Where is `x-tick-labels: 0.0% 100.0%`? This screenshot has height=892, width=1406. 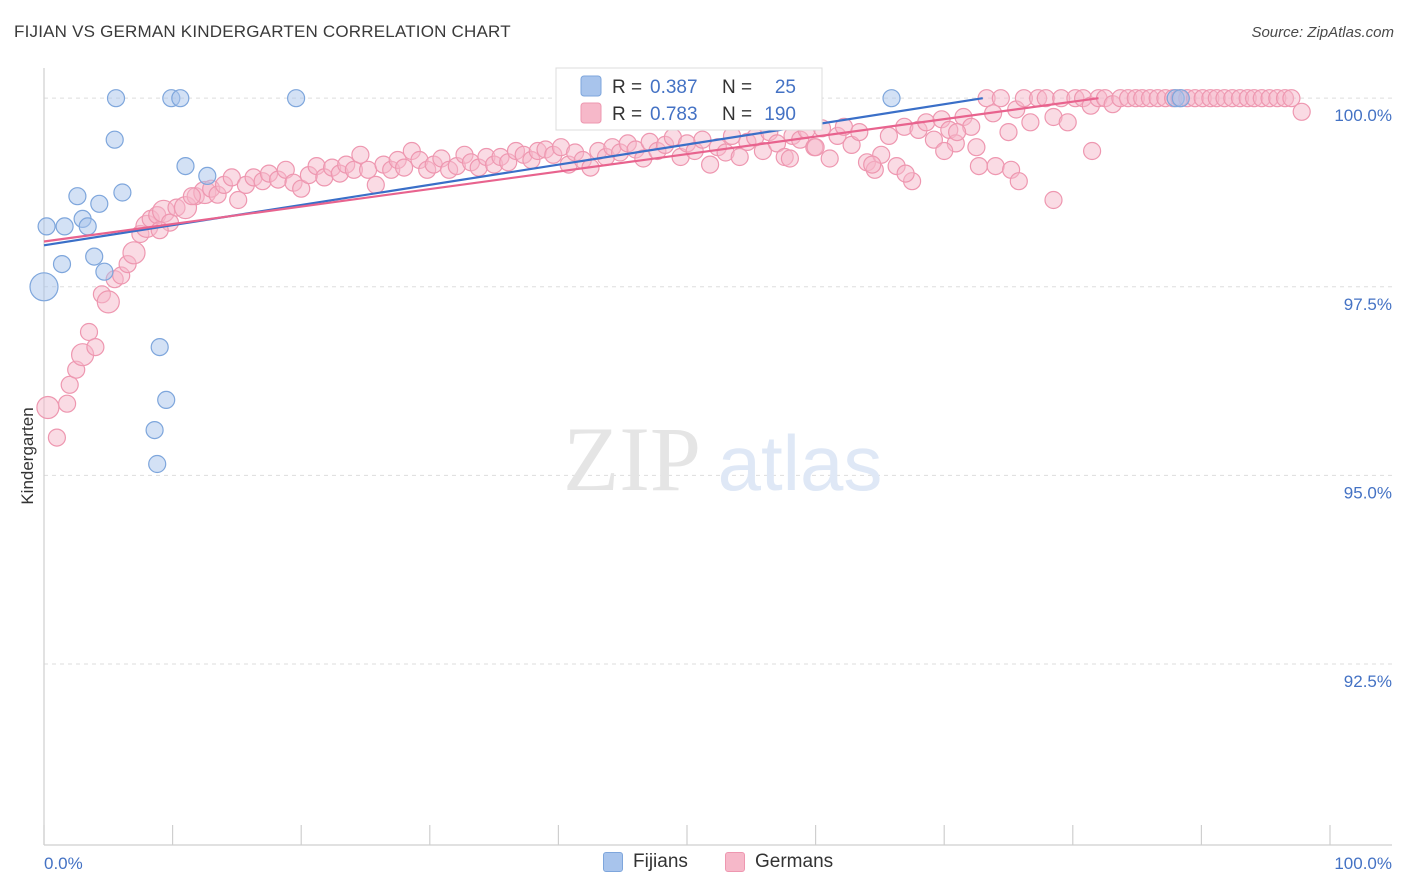 x-tick-labels: 0.0% 100.0% is located at coordinates (718, 863).